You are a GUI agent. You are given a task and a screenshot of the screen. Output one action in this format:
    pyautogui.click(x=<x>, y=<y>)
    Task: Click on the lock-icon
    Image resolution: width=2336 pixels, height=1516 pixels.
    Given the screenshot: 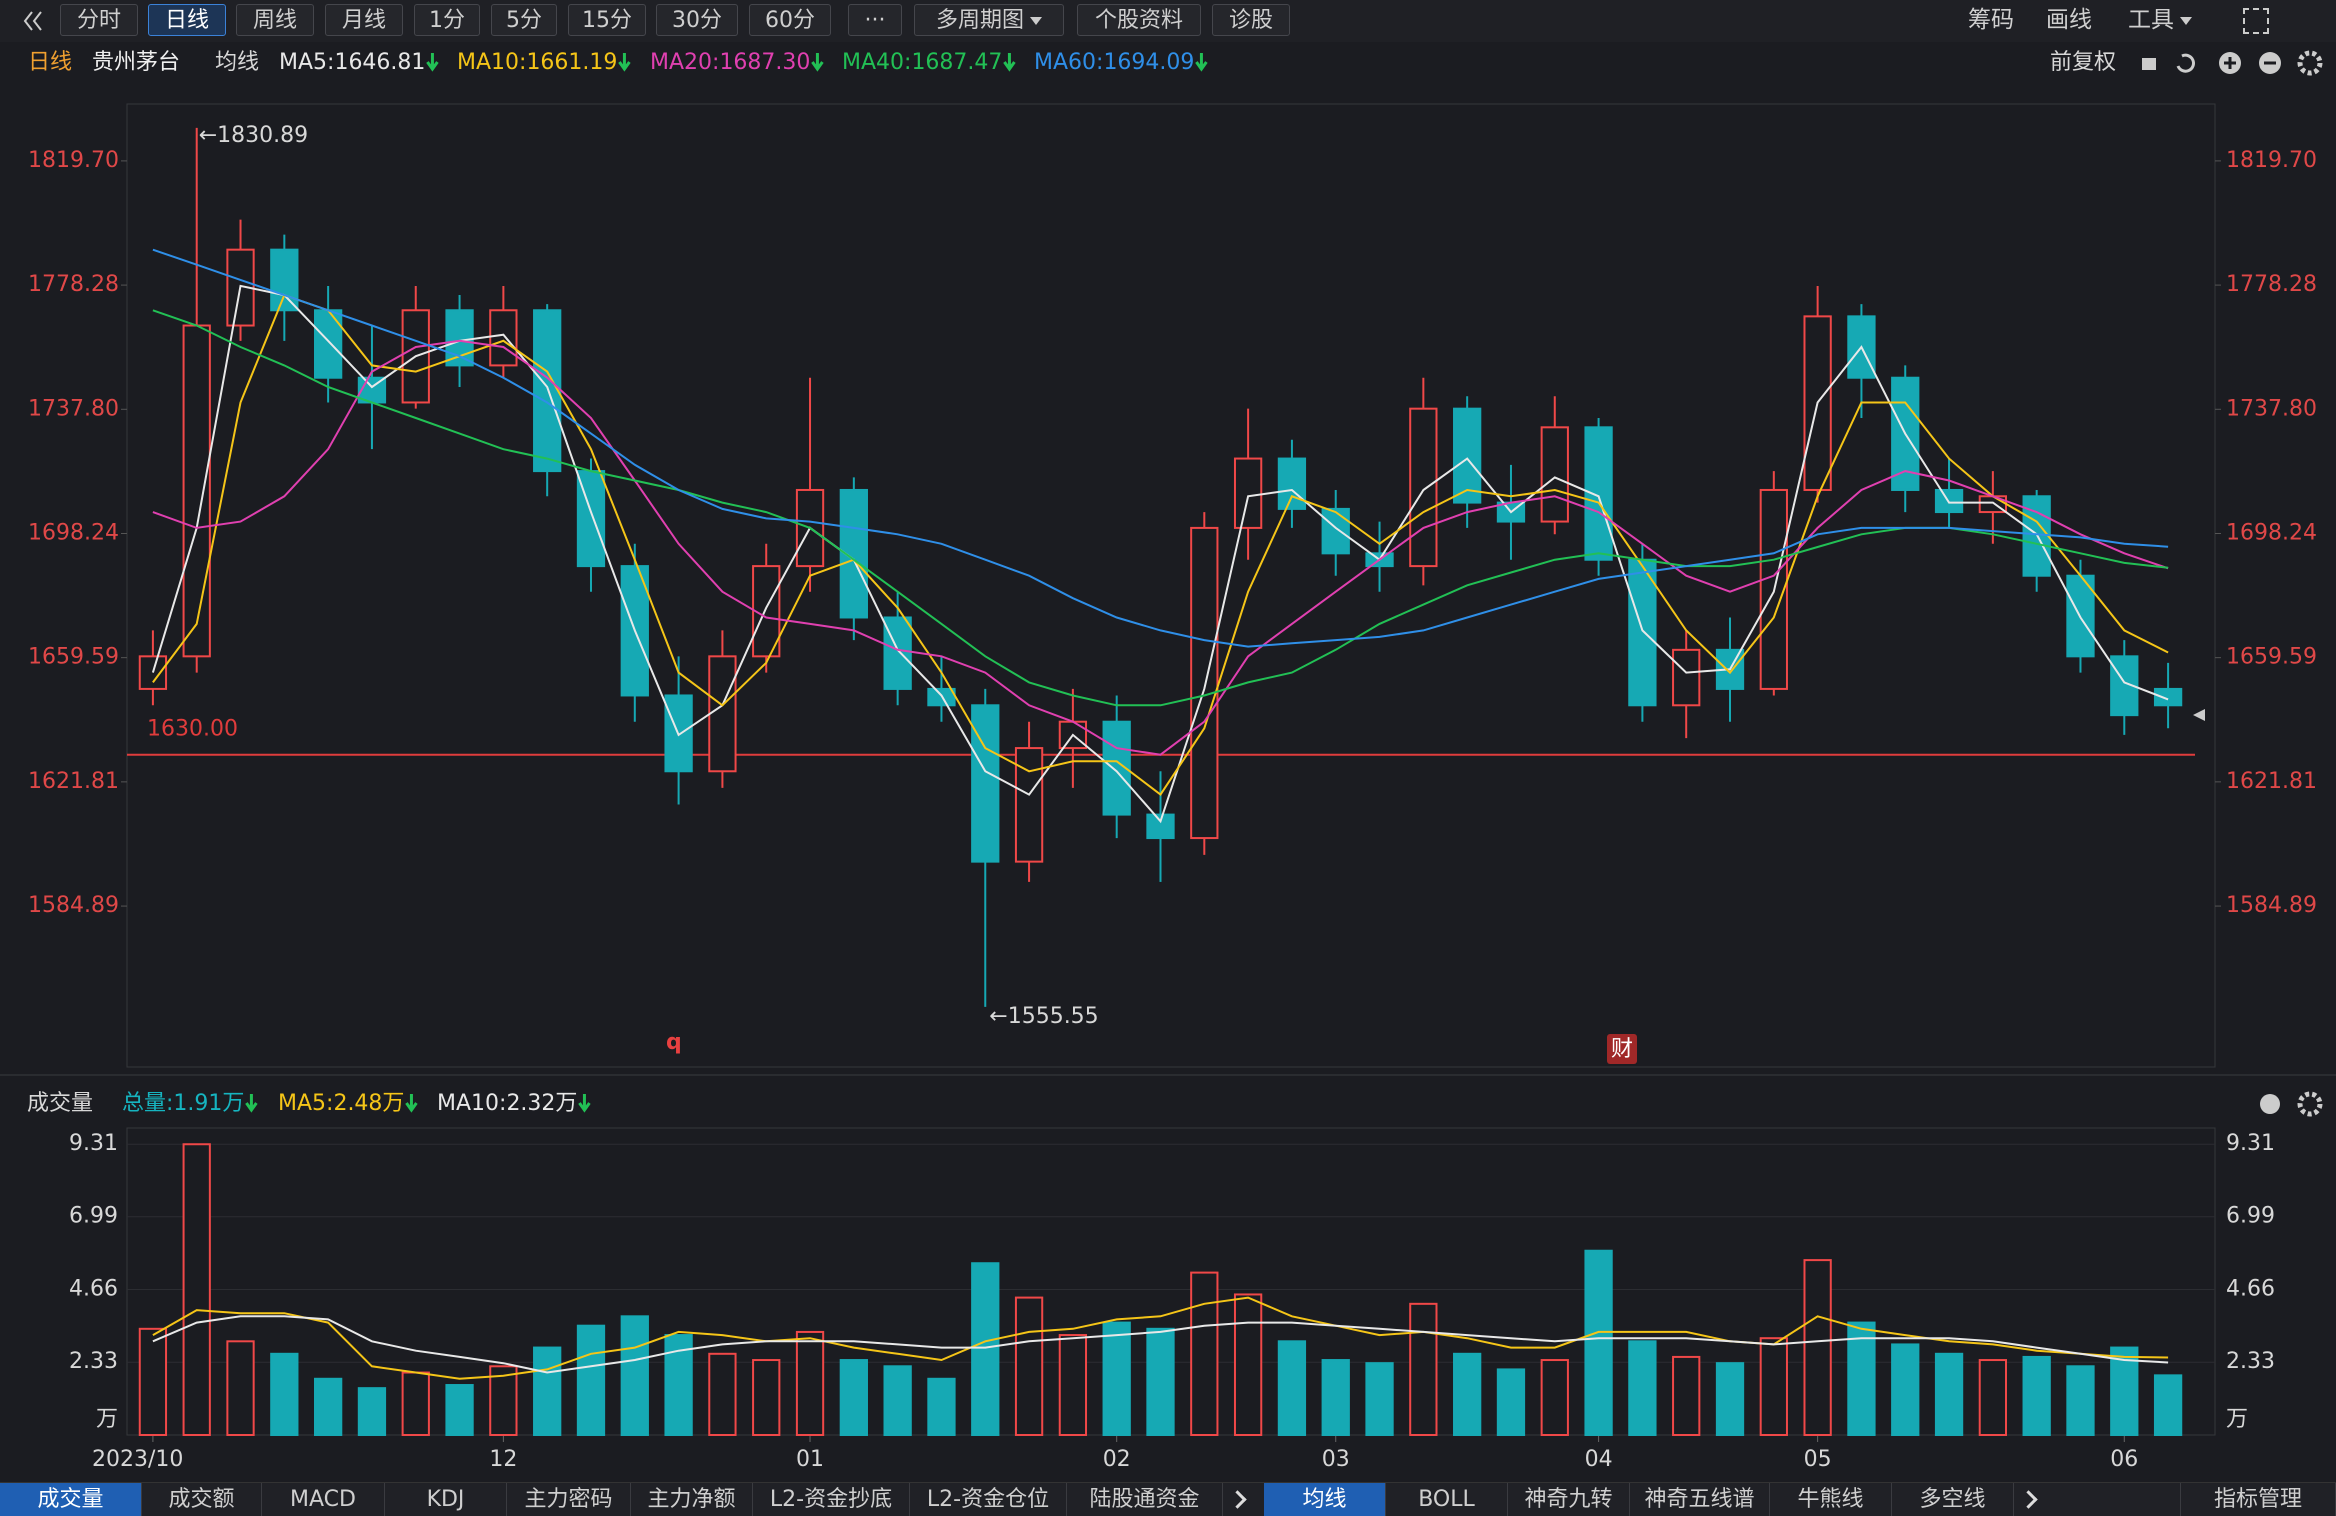 What is the action you would take?
    pyautogui.click(x=2149, y=64)
    